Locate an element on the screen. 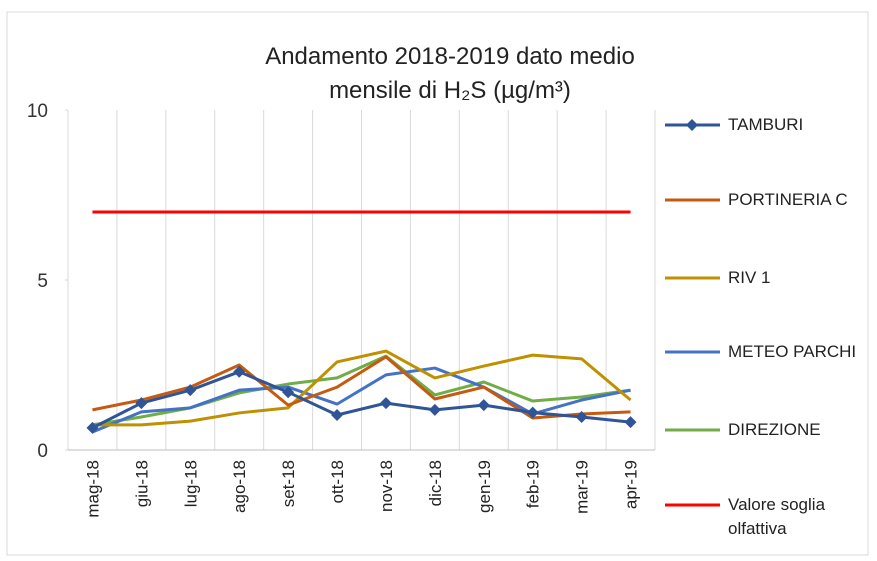 The image size is (877, 561). legend-label: TAMBURI is located at coordinates (766, 124).